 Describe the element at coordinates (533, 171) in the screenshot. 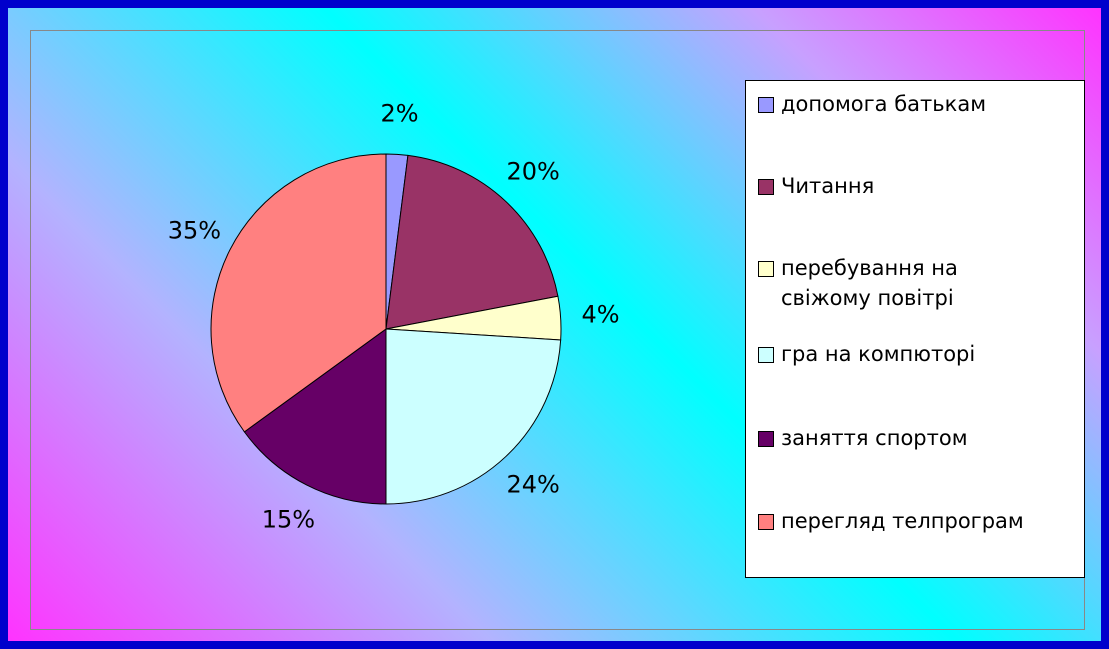

I see `data-label: 20%` at that location.